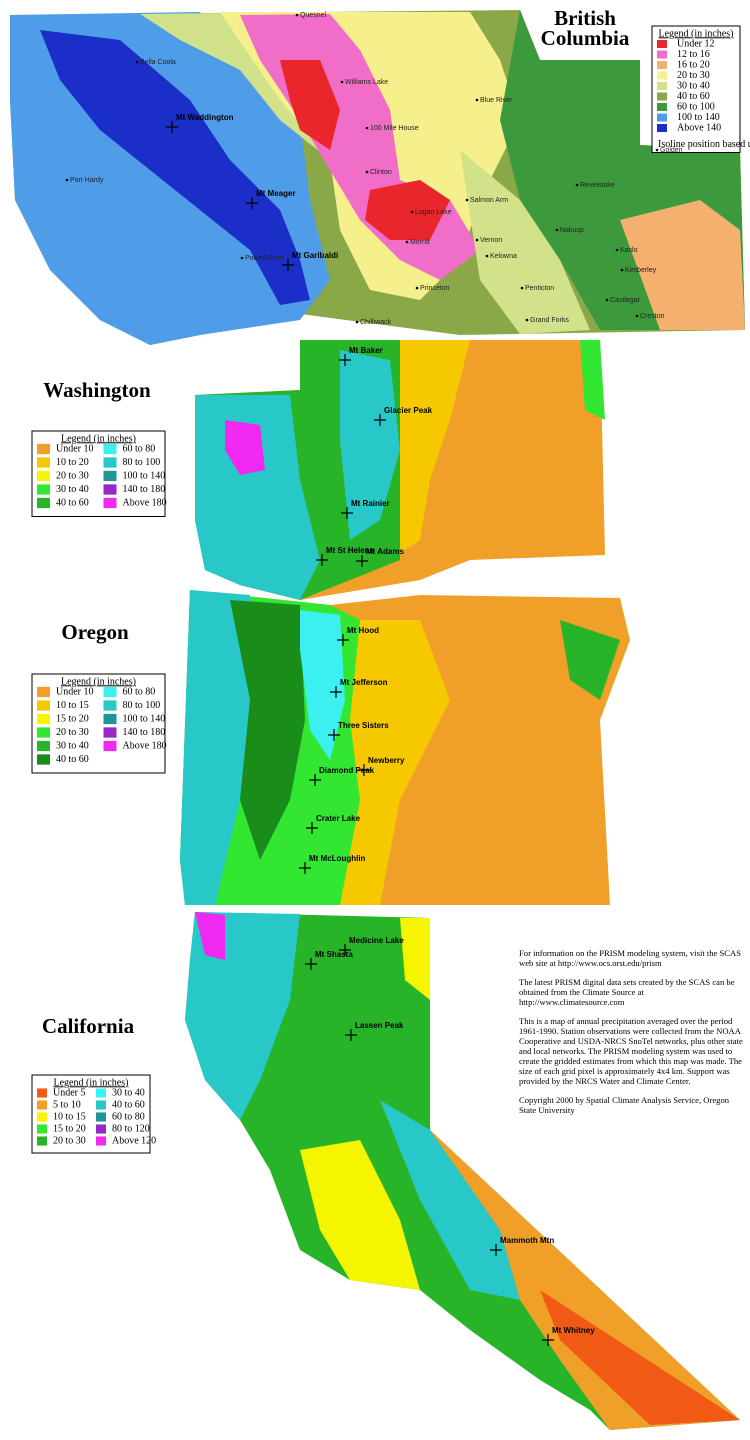  Describe the element at coordinates (134, 1140) in the screenshot. I see `legend-label: Above 120` at that location.